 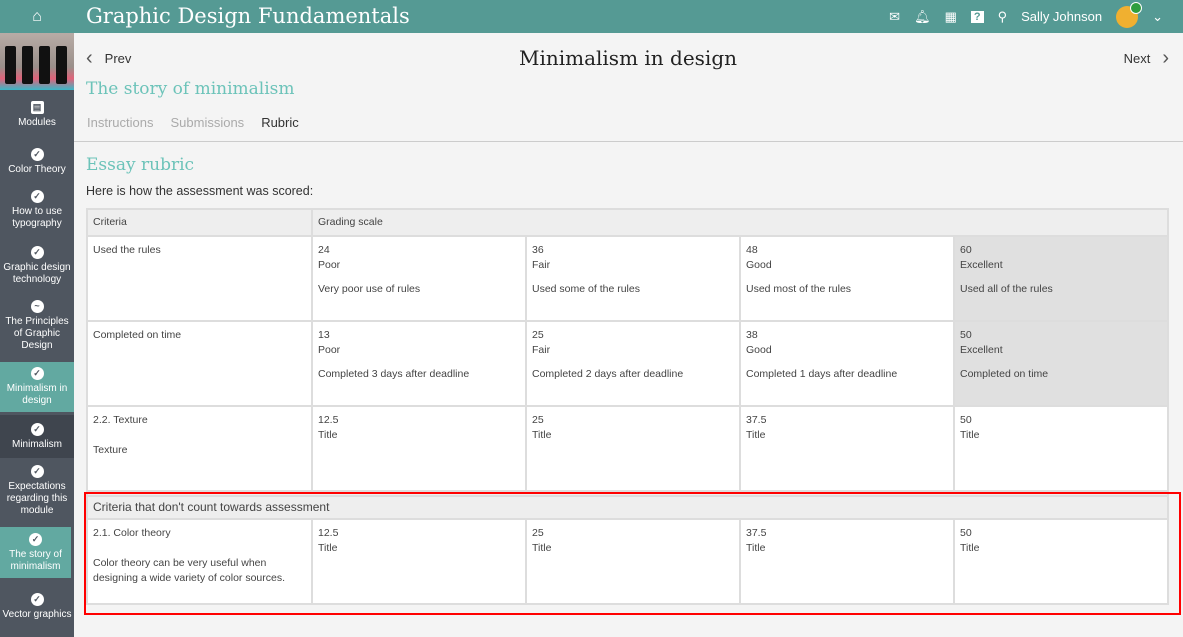 I want to click on course-thumbnail, so click(x=37, y=61).